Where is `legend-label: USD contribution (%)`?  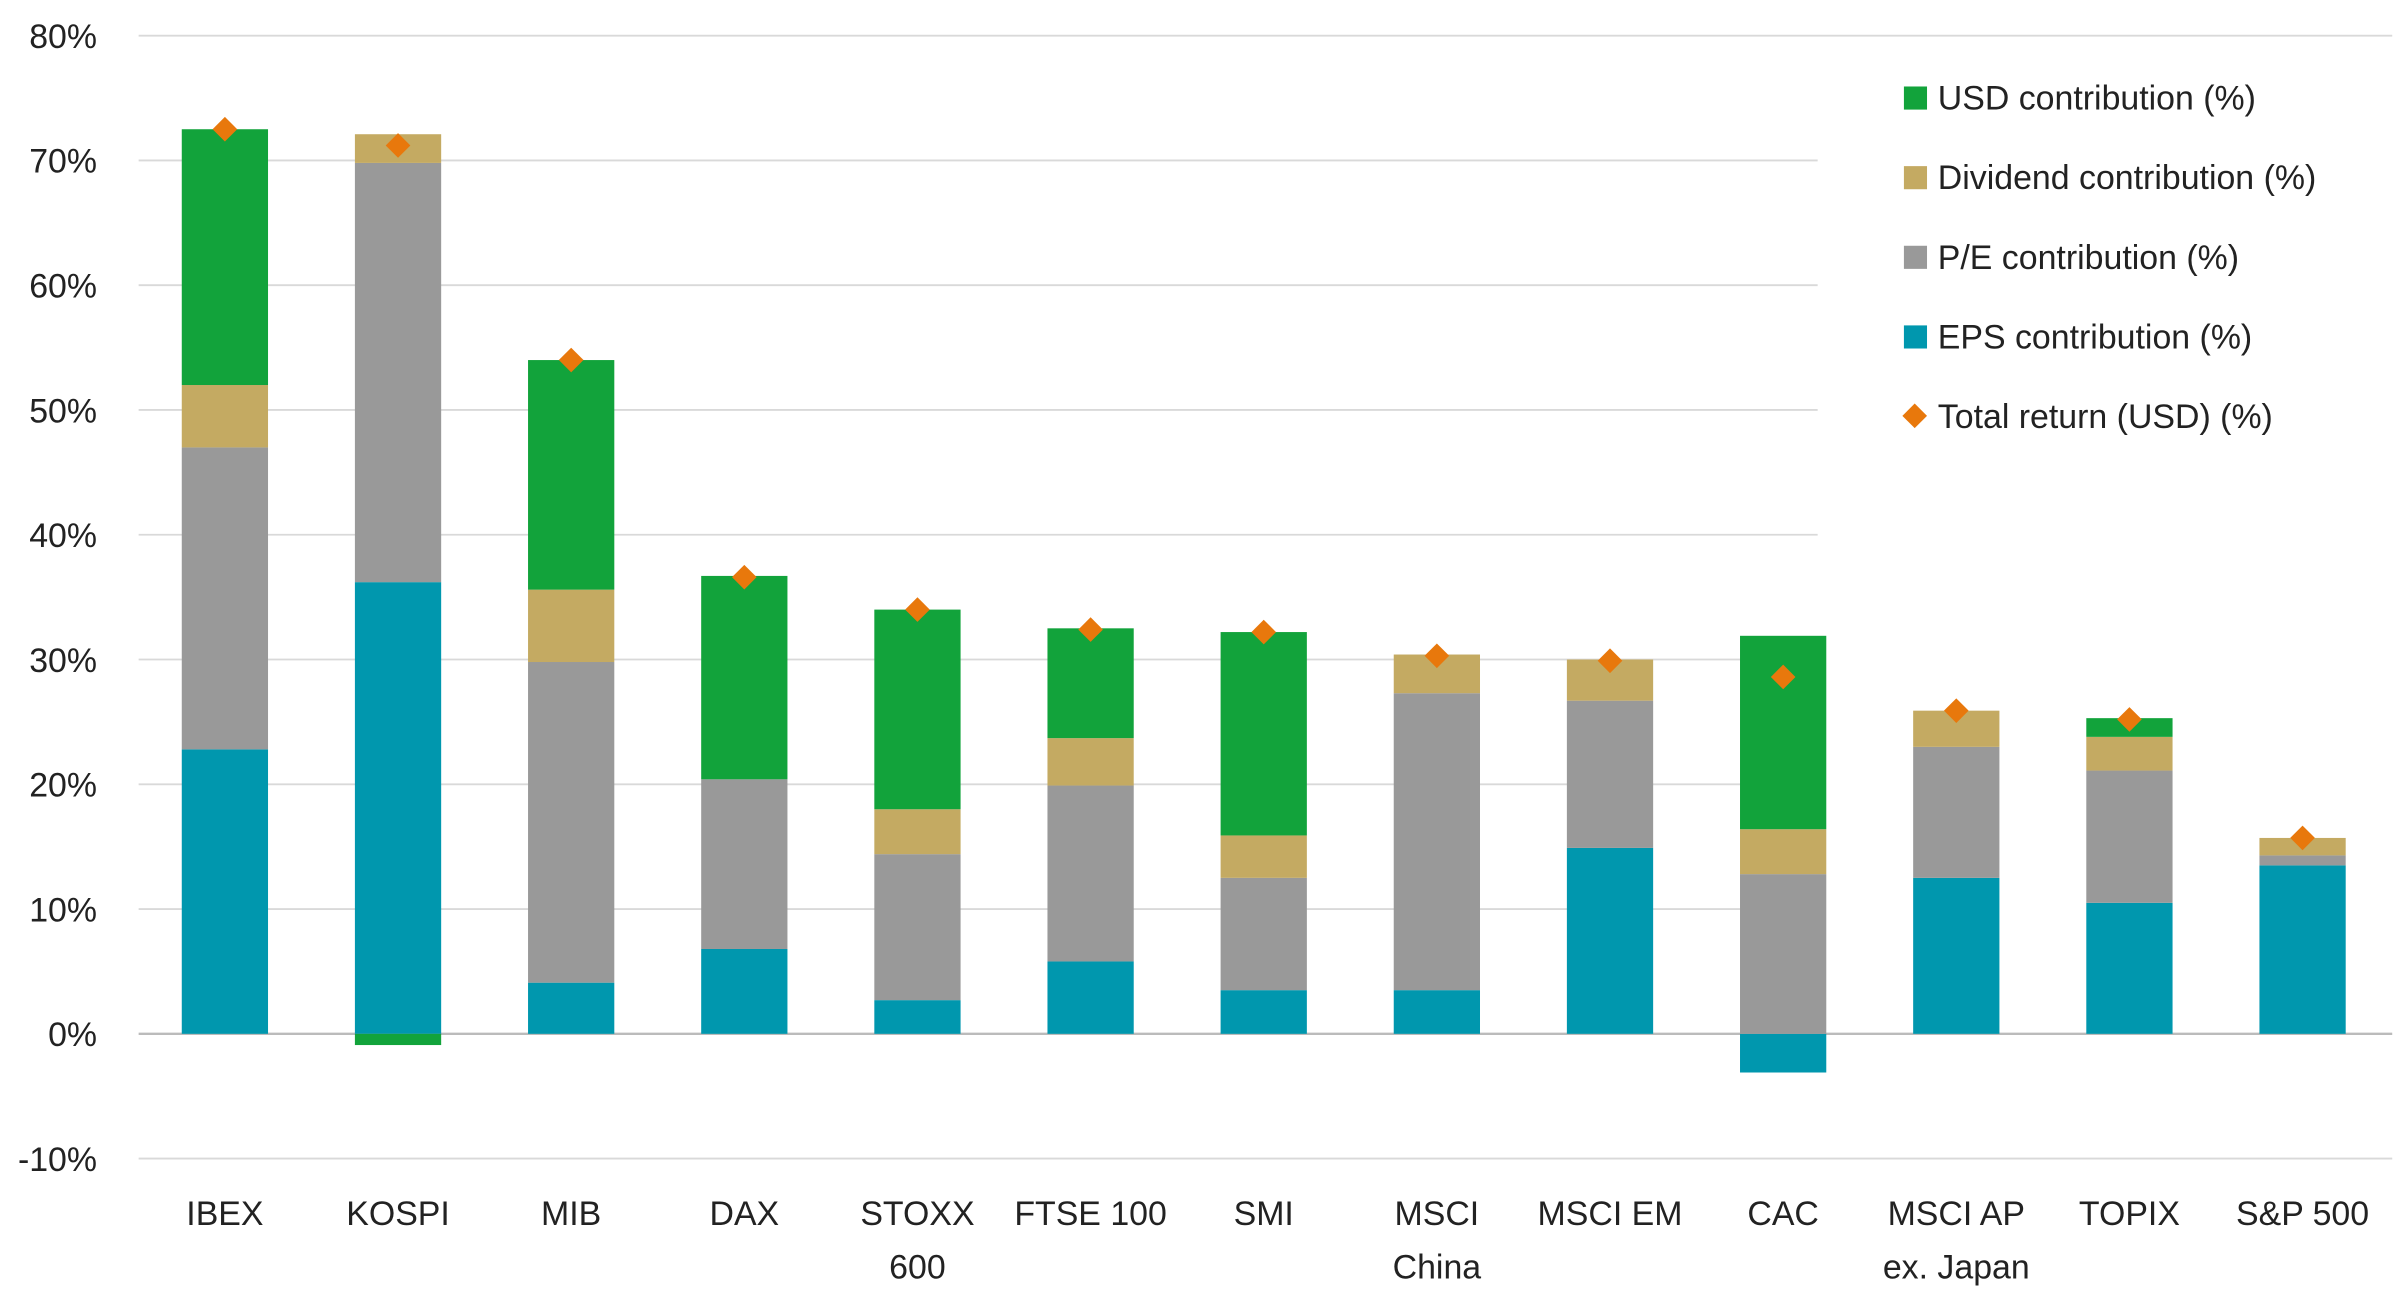 legend-label: USD contribution (%) is located at coordinates (2097, 99).